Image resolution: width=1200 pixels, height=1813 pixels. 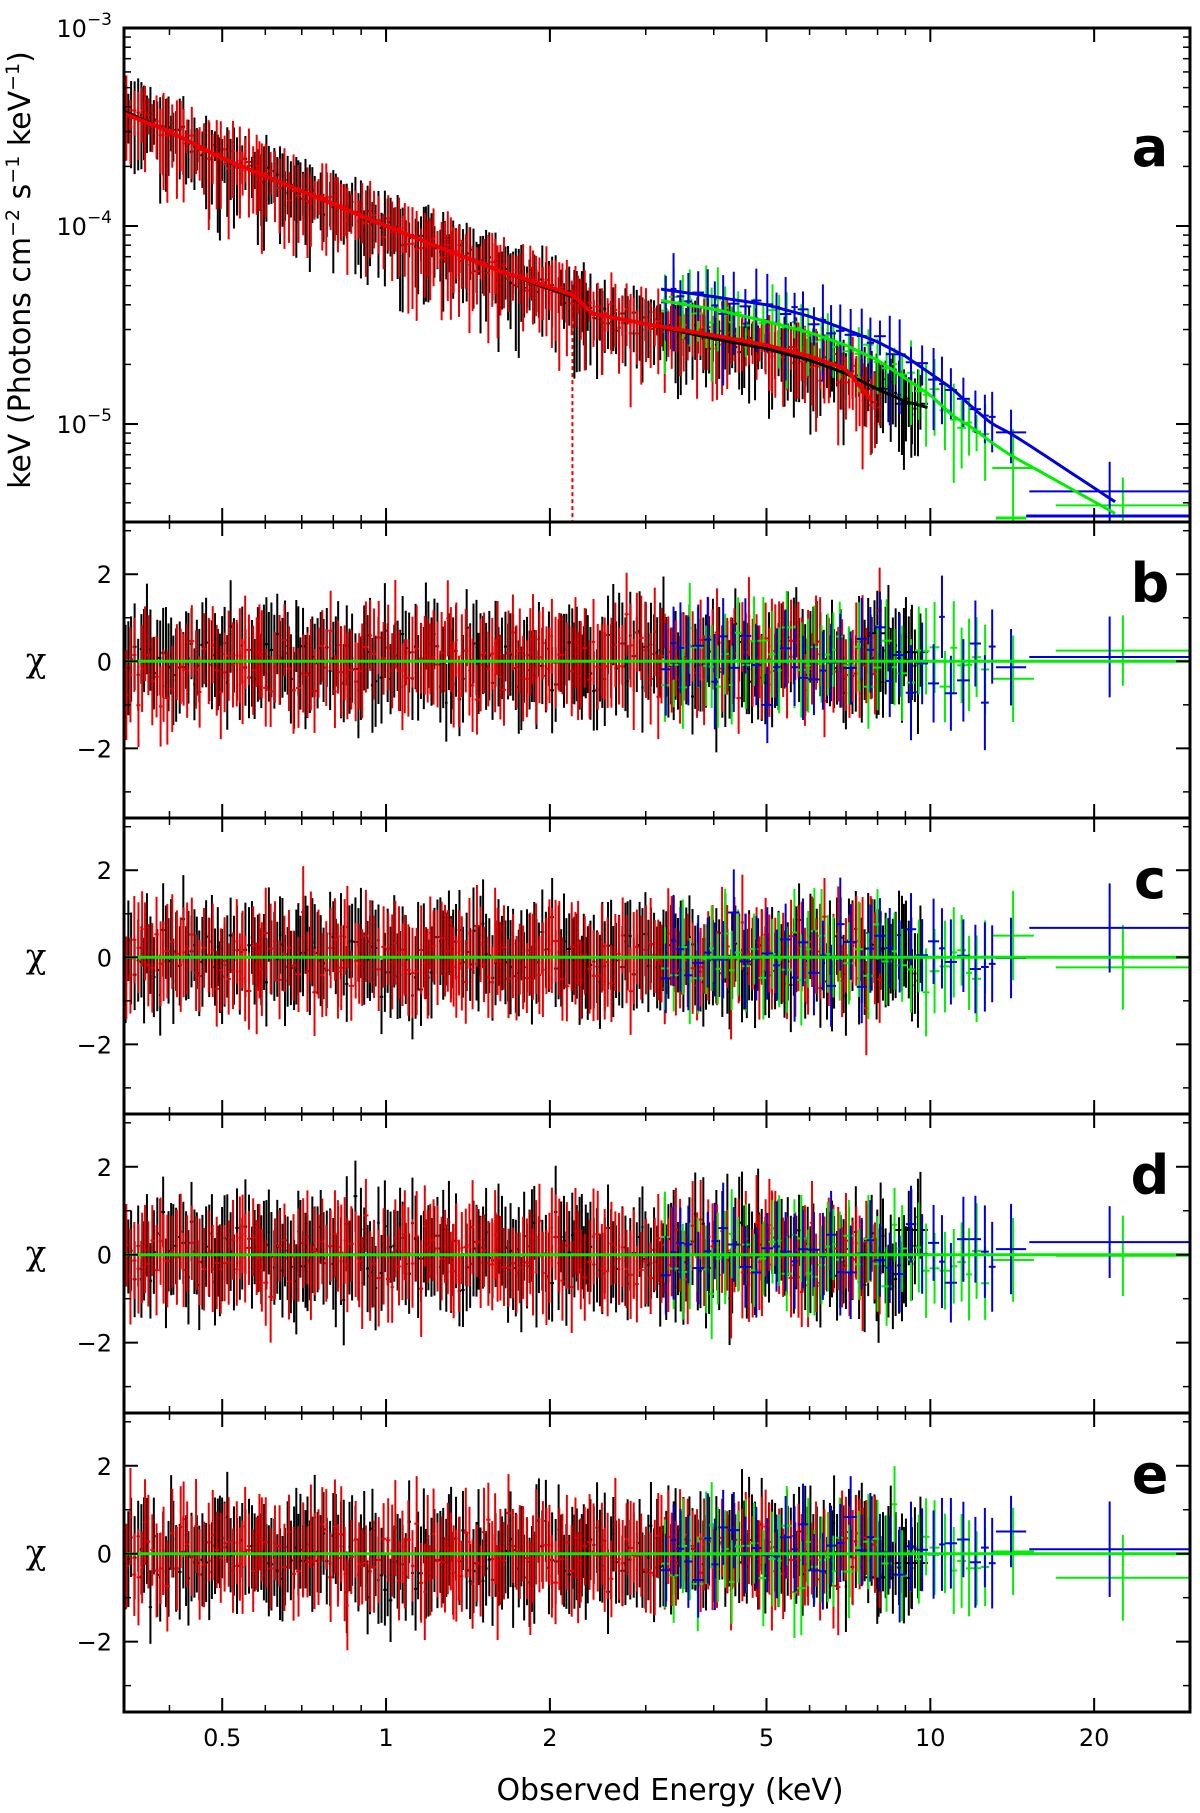 I want to click on blue-model-curve, so click(x=888, y=395).